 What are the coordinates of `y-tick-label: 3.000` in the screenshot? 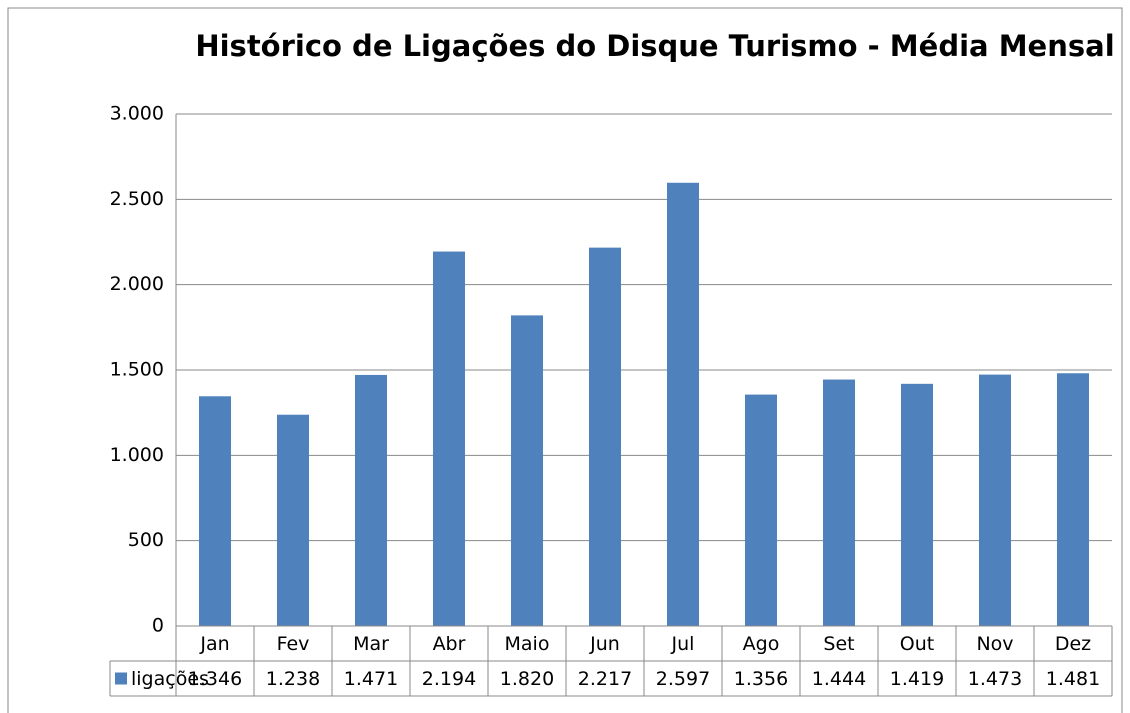 It's located at (137, 114).